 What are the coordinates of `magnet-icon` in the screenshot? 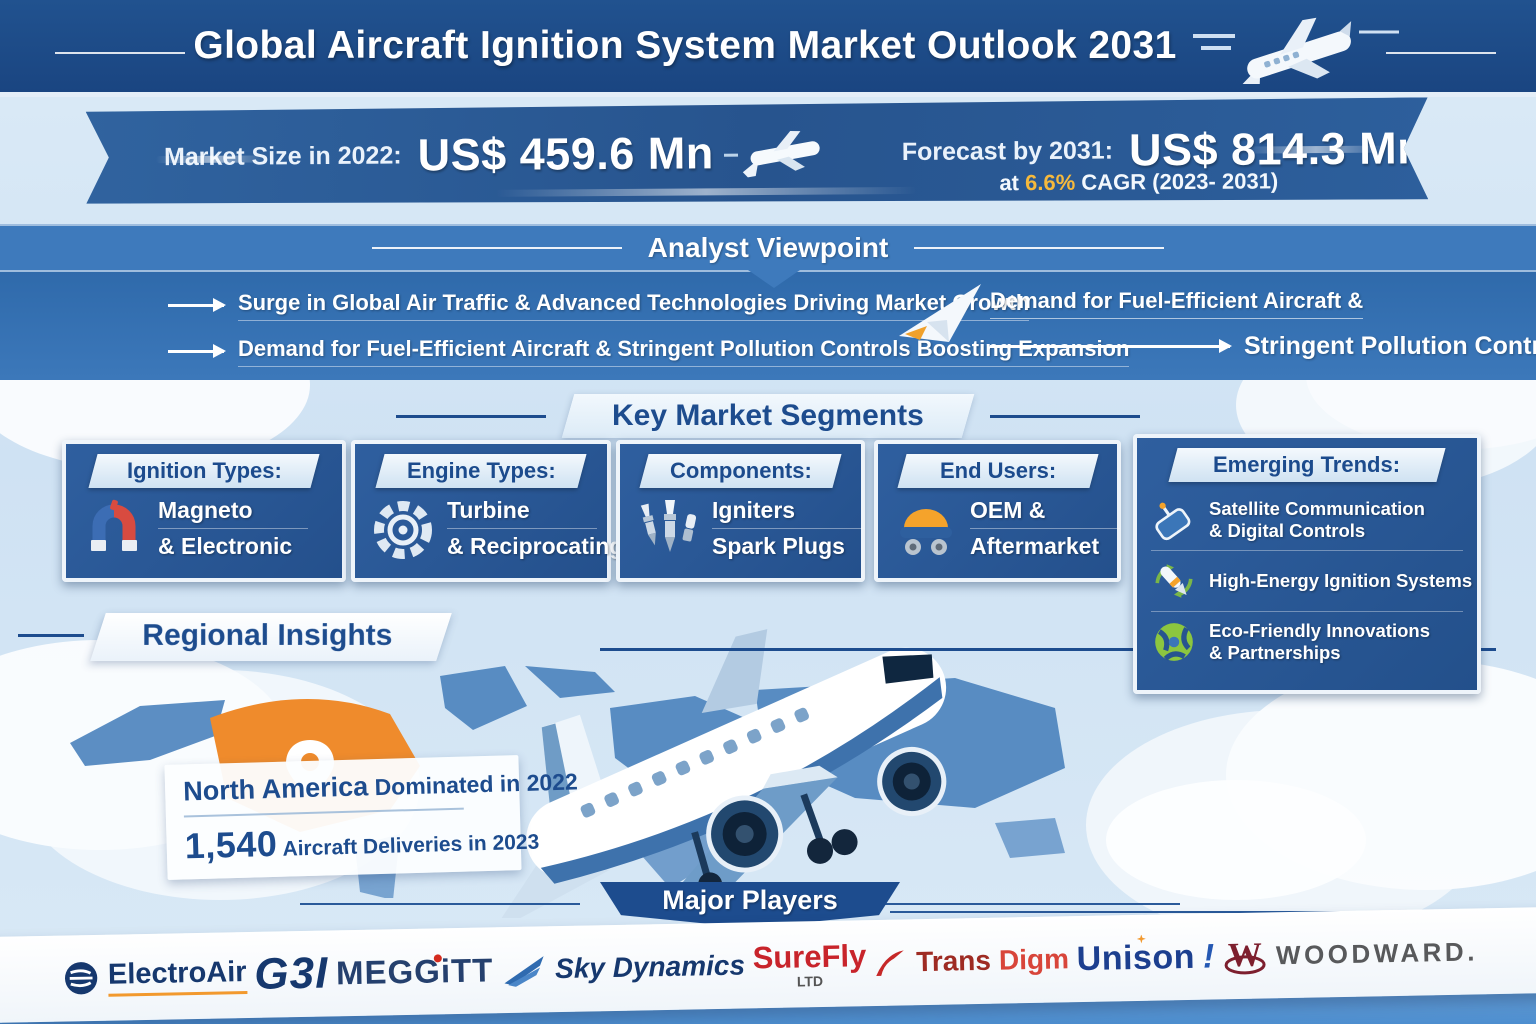 It's located at (114, 525).